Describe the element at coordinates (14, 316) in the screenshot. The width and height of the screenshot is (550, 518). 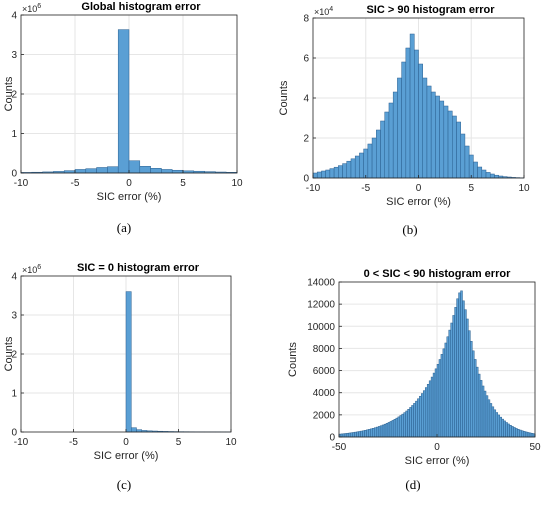
I see `y-tick-label: 3` at that location.